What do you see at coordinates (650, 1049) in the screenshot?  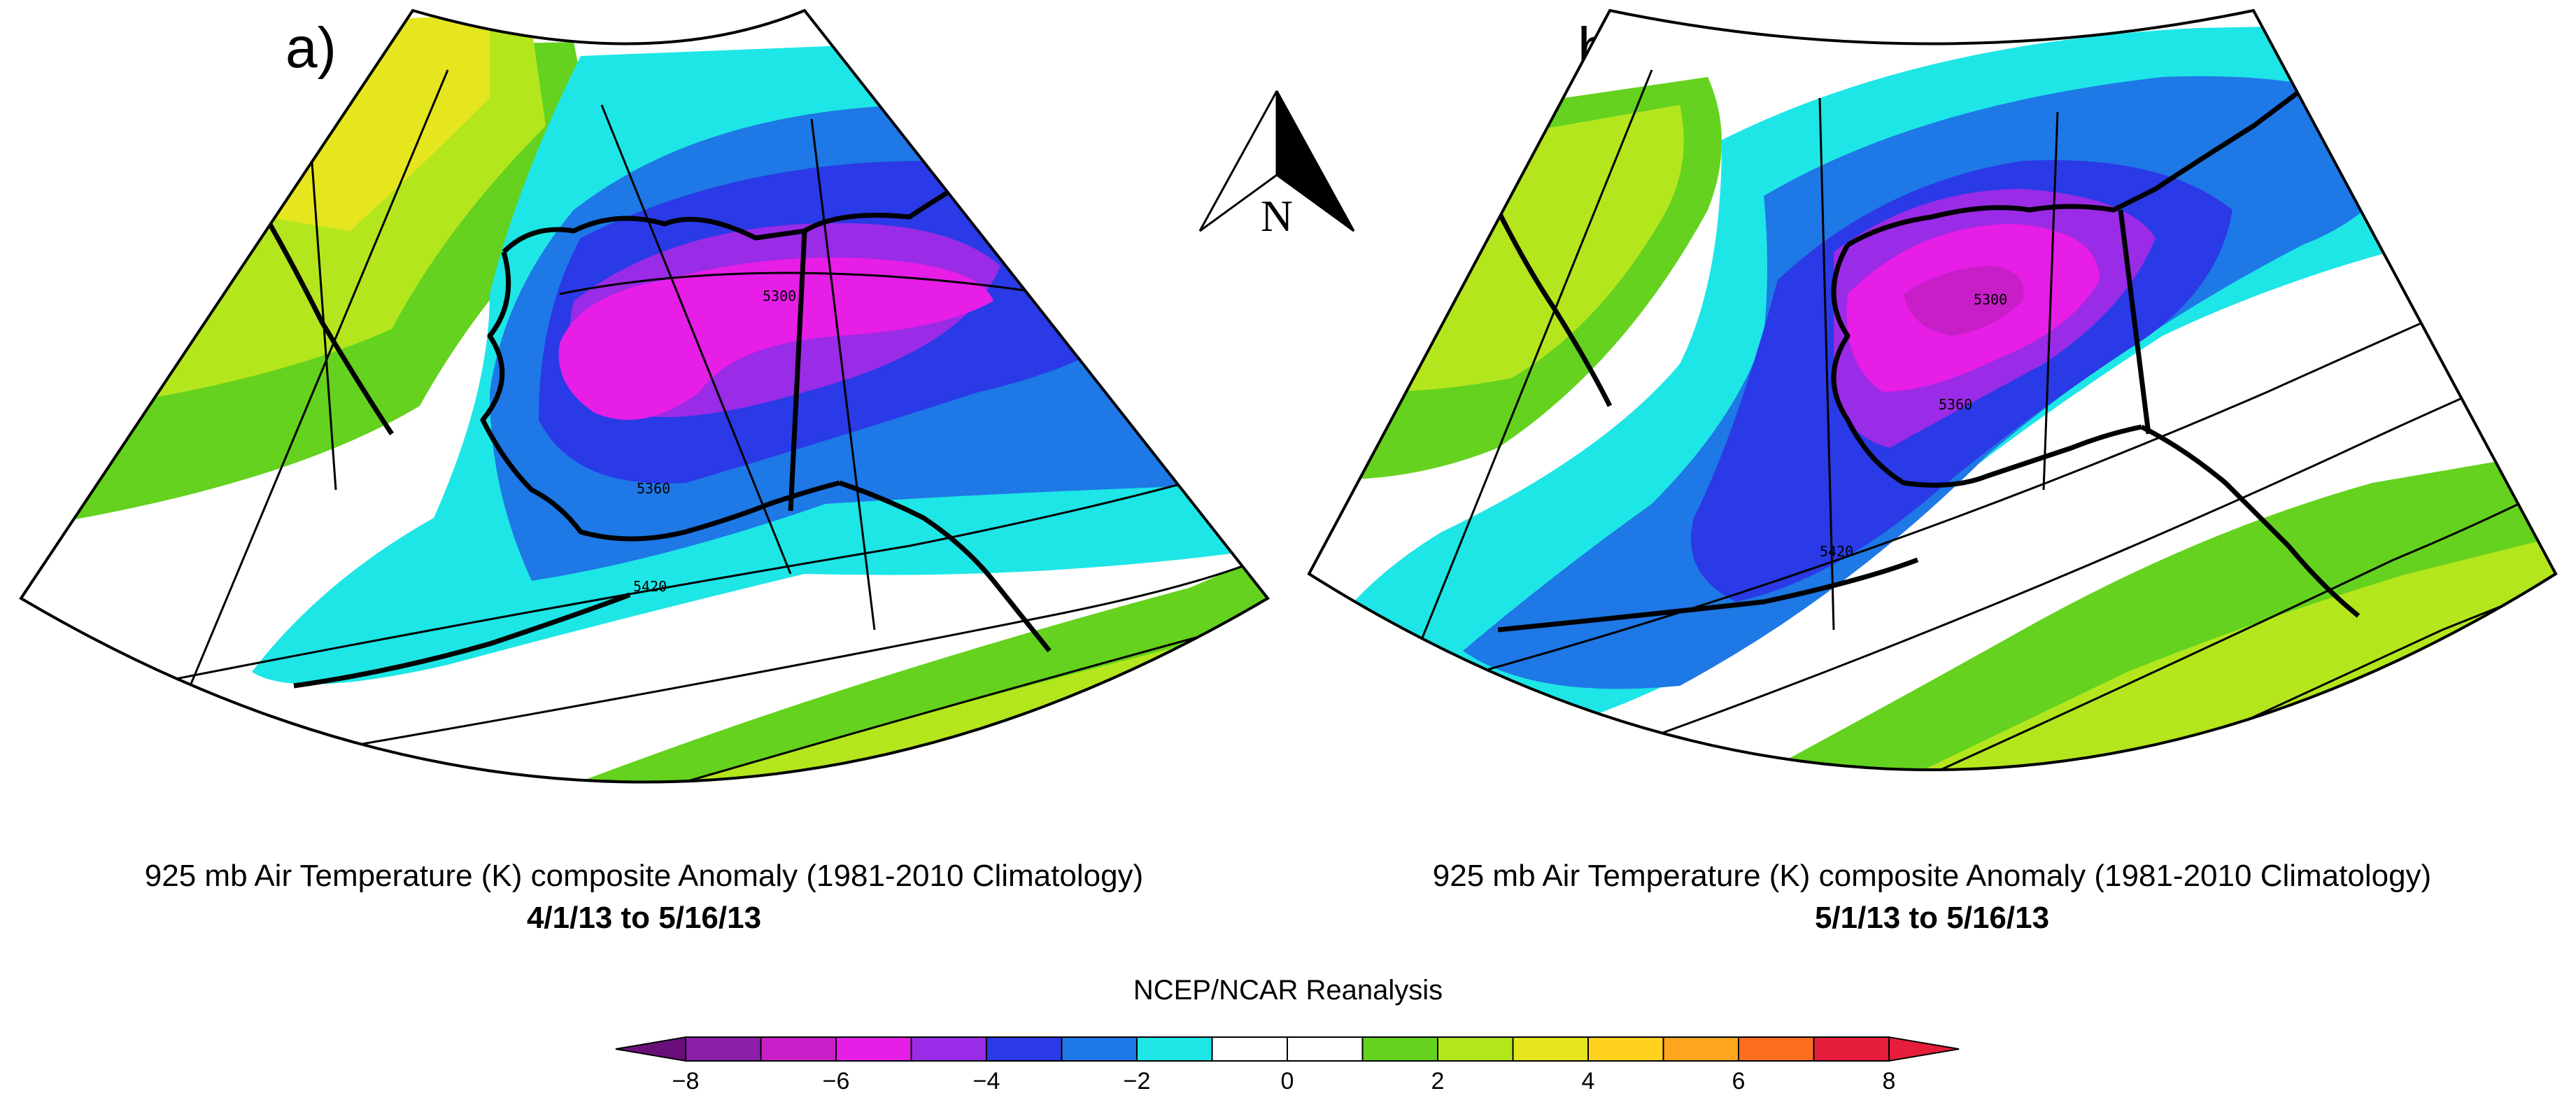 I see `colorbar-extend-min` at bounding box center [650, 1049].